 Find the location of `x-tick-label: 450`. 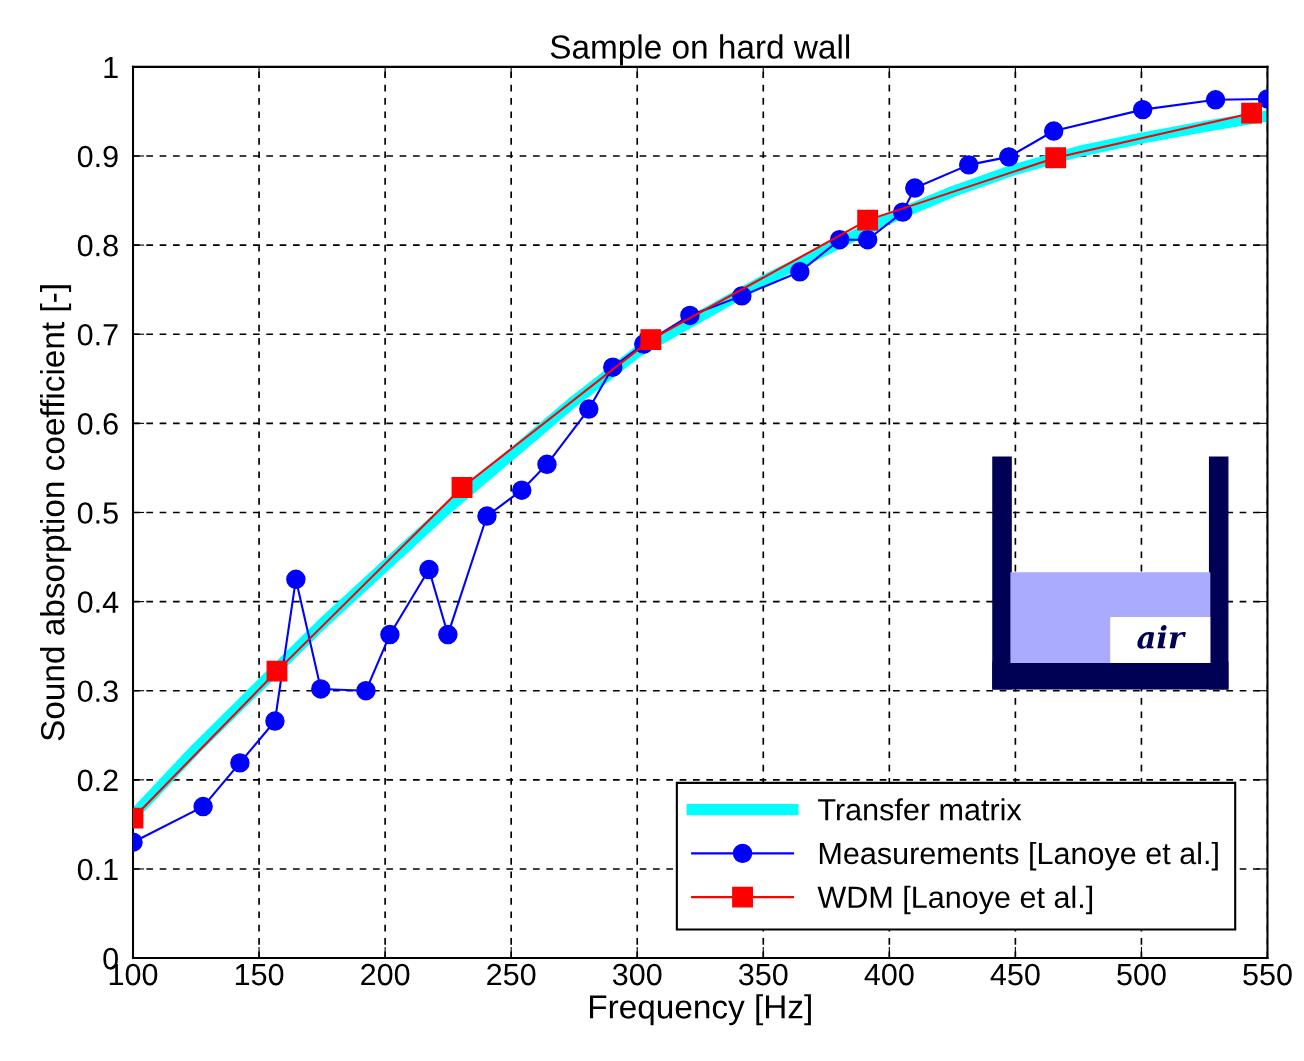

x-tick-label: 450 is located at coordinates (1015, 974).